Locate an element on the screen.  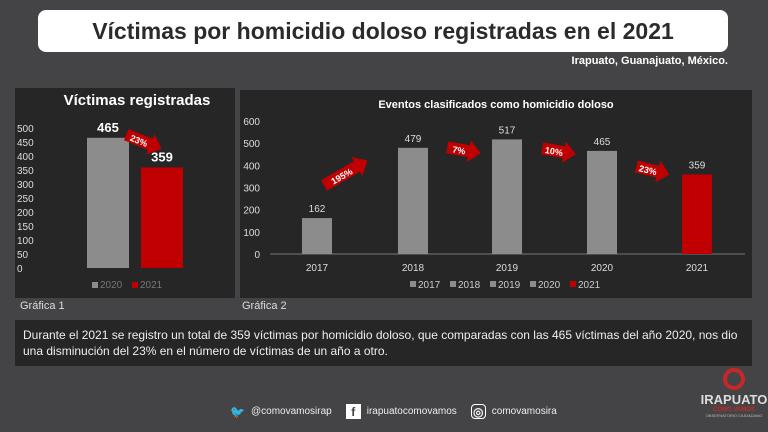
logo-name: IRAPUATO is located at coordinates (734, 399).